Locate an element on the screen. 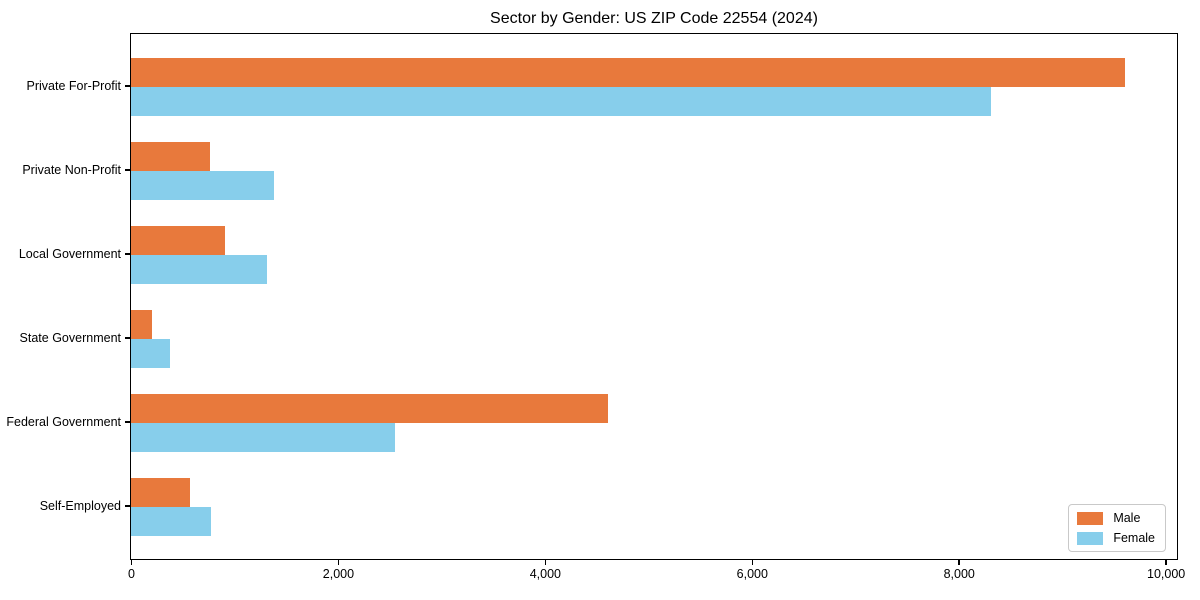  x-tick-label: 0 is located at coordinates (131, 574).